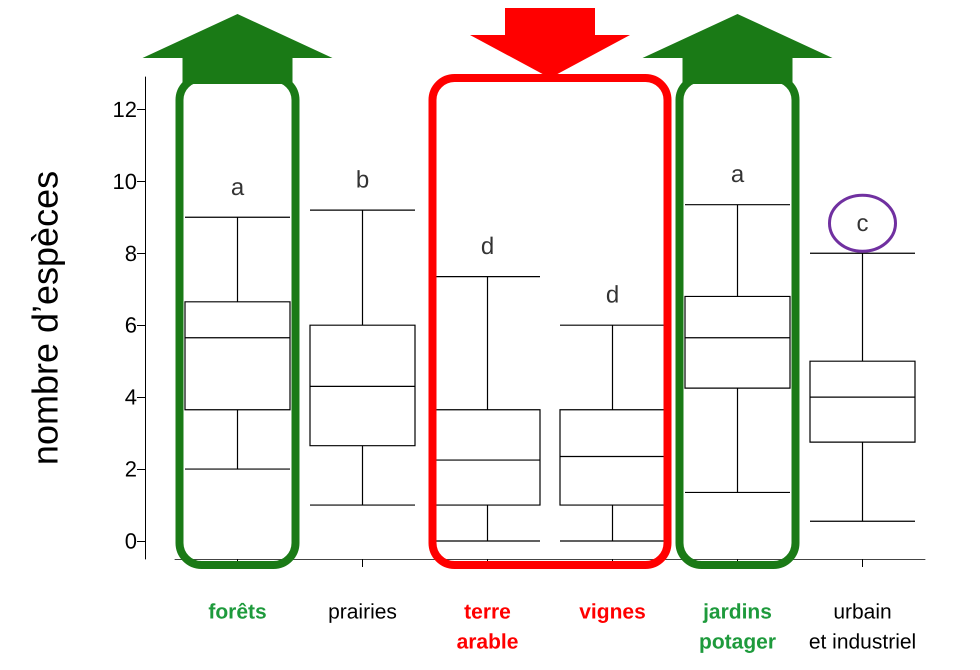 The image size is (980, 670). I want to click on y-tick-label: 0, so click(130, 541).